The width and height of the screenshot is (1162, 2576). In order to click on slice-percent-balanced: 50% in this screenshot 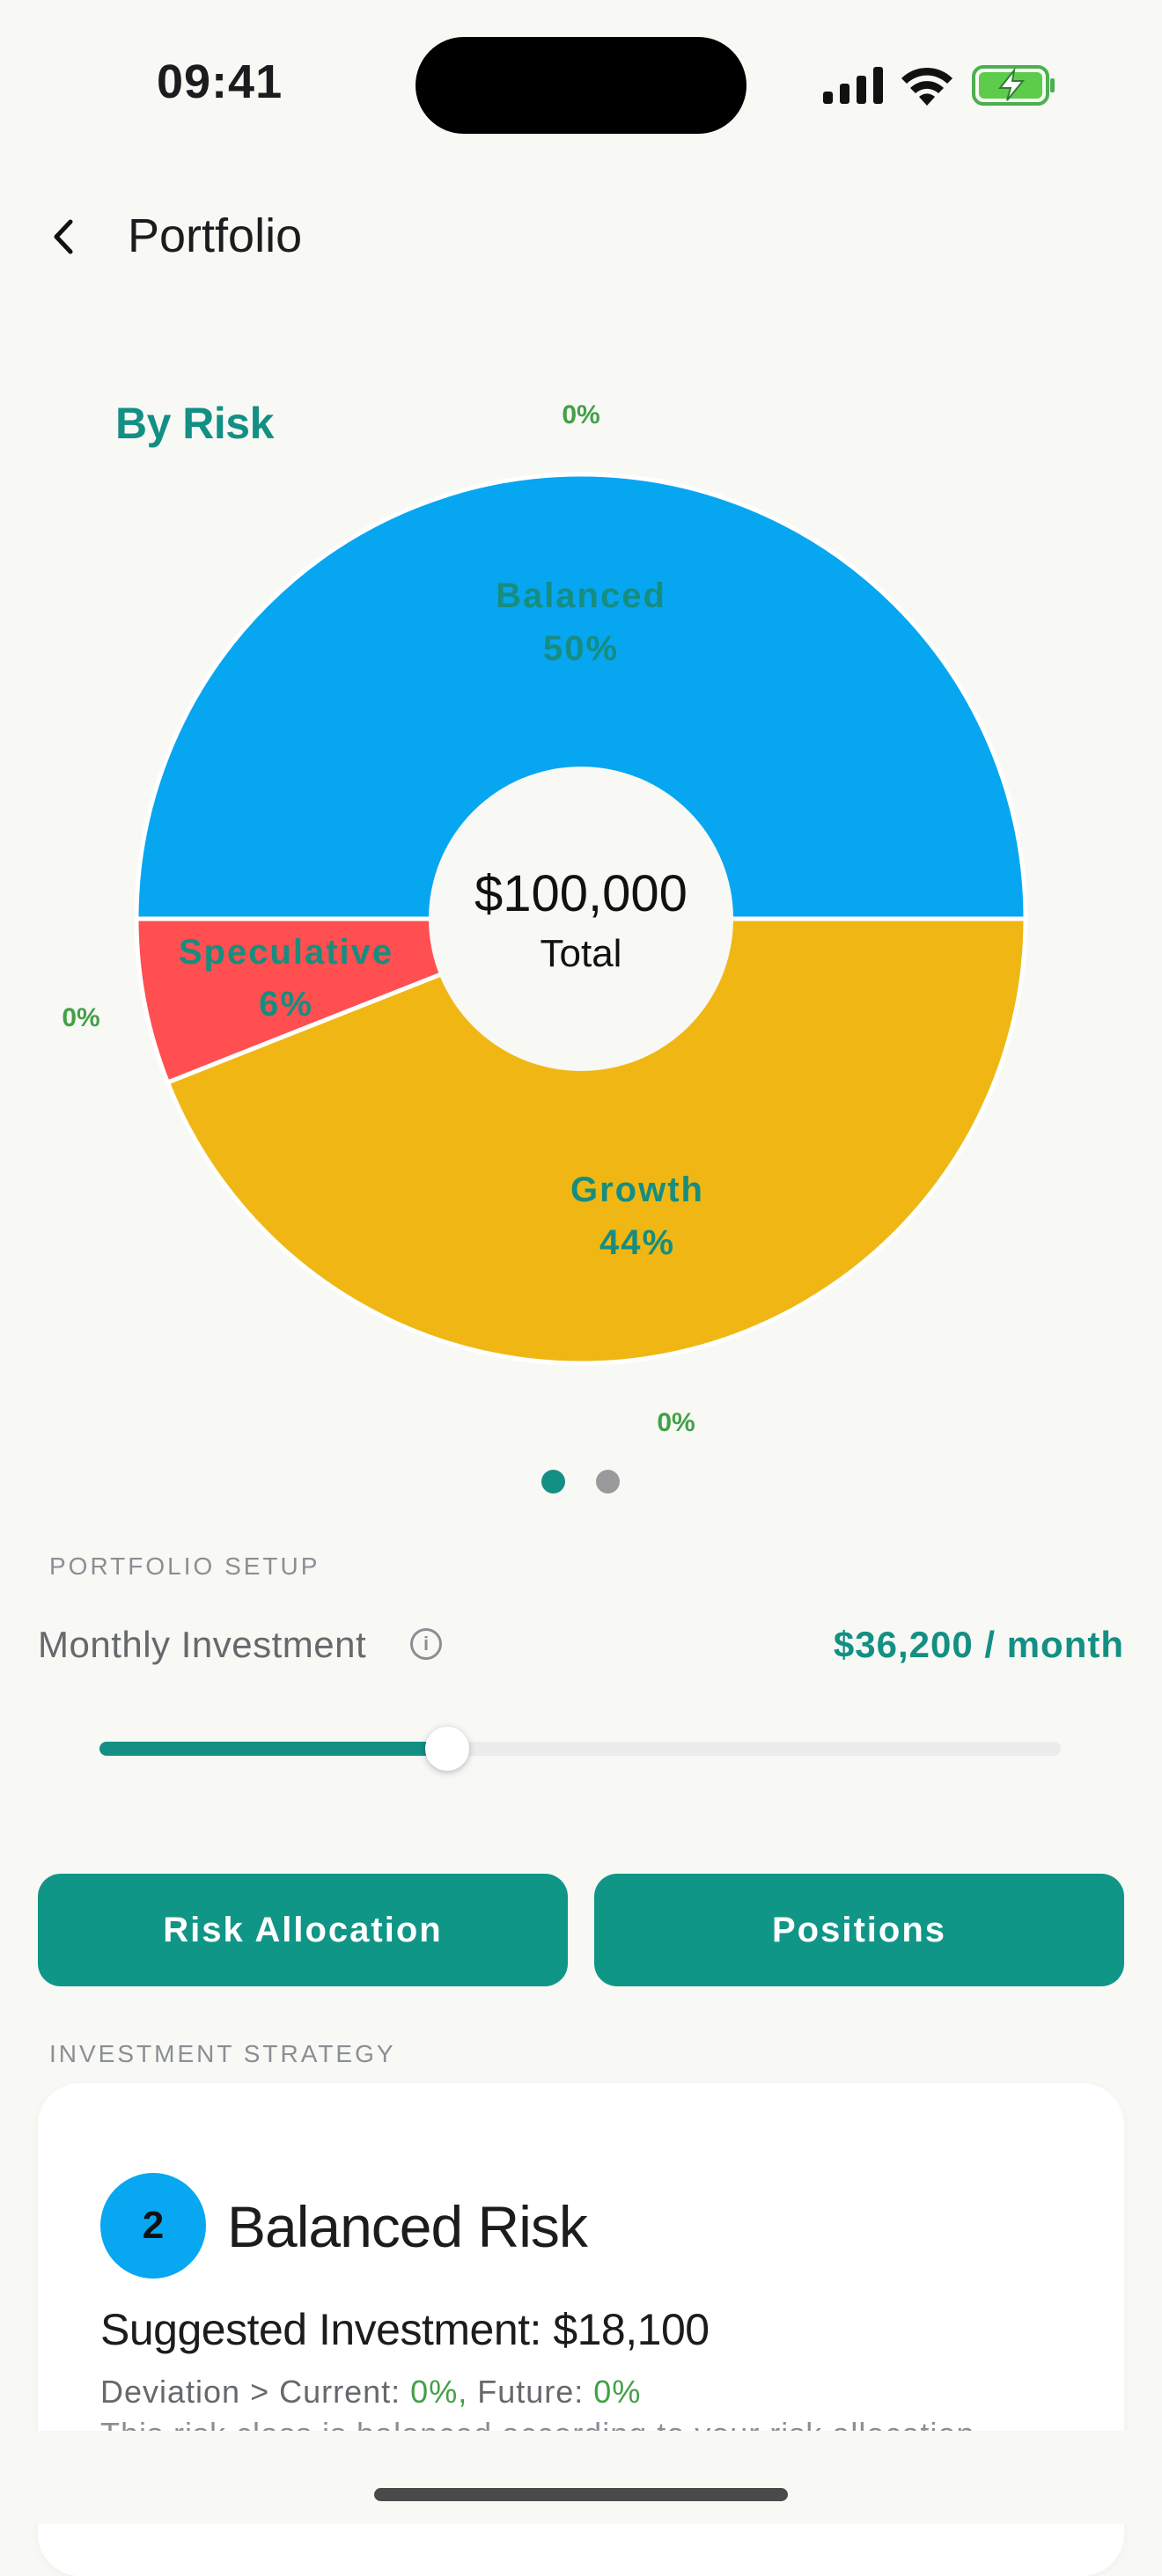, I will do `click(581, 648)`.